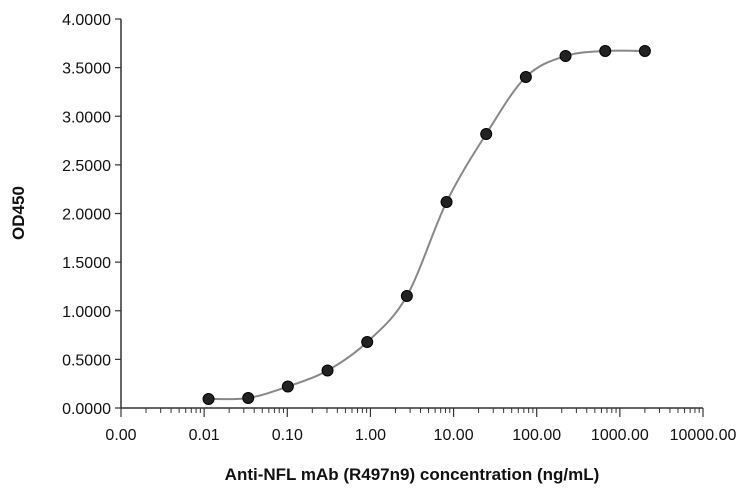 This screenshot has width=747, height=495. What do you see at coordinates (86, 20) in the screenshot?
I see `y-tick-label: 4.0000` at bounding box center [86, 20].